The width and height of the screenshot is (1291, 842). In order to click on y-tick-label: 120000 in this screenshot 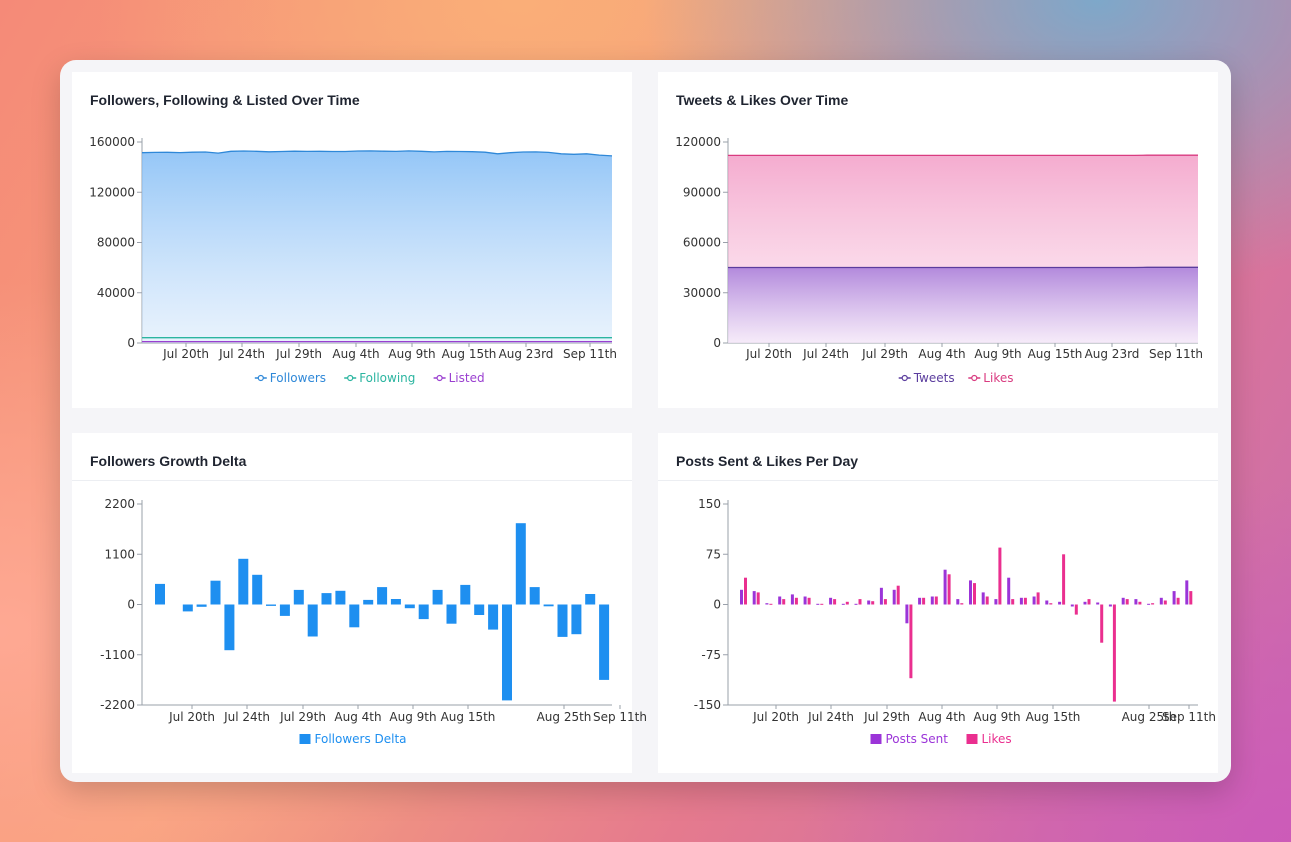, I will do `click(698, 142)`.